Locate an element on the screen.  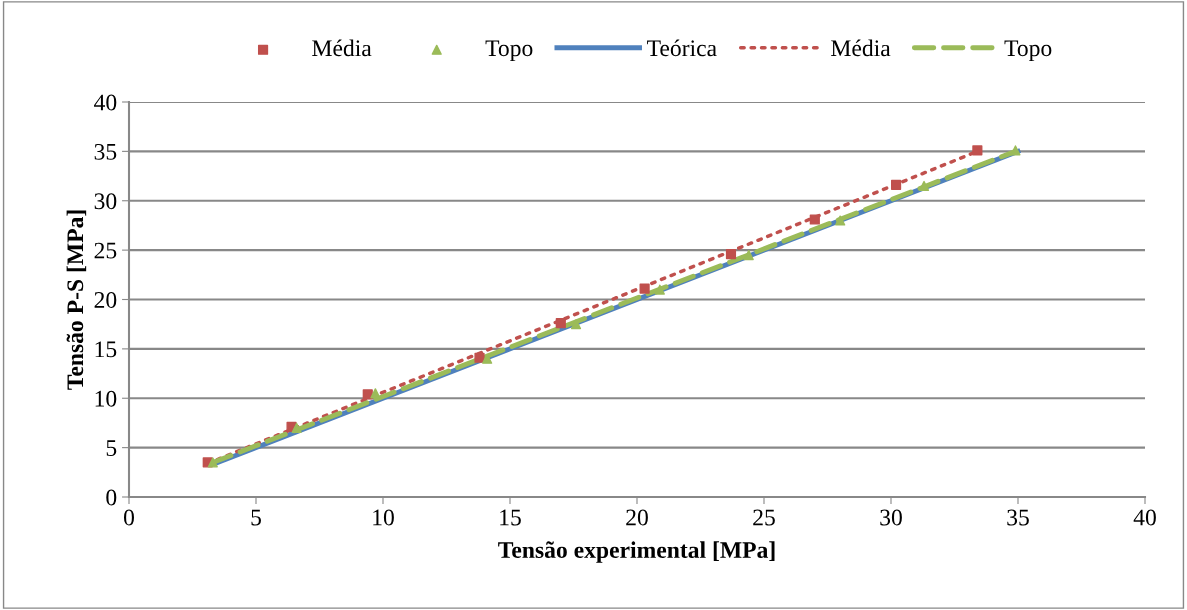
x-tick-label: 15 is located at coordinates (510, 517).